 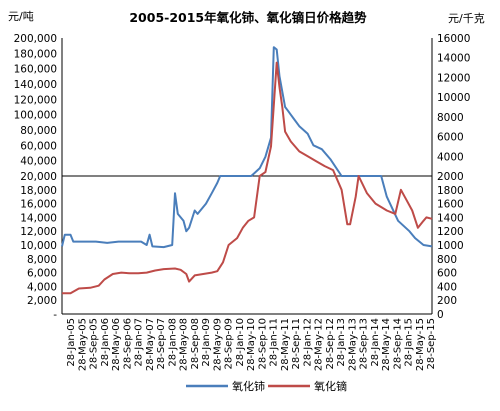 What do you see at coordinates (42, 274) in the screenshot?
I see `left-tick-label: 6,000` at bounding box center [42, 274].